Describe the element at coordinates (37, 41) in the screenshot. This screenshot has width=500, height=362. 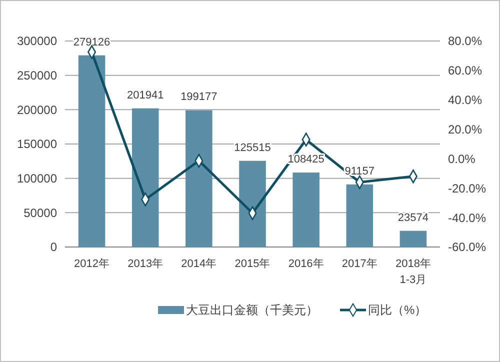
I see `y-tick-label: 300000` at that location.